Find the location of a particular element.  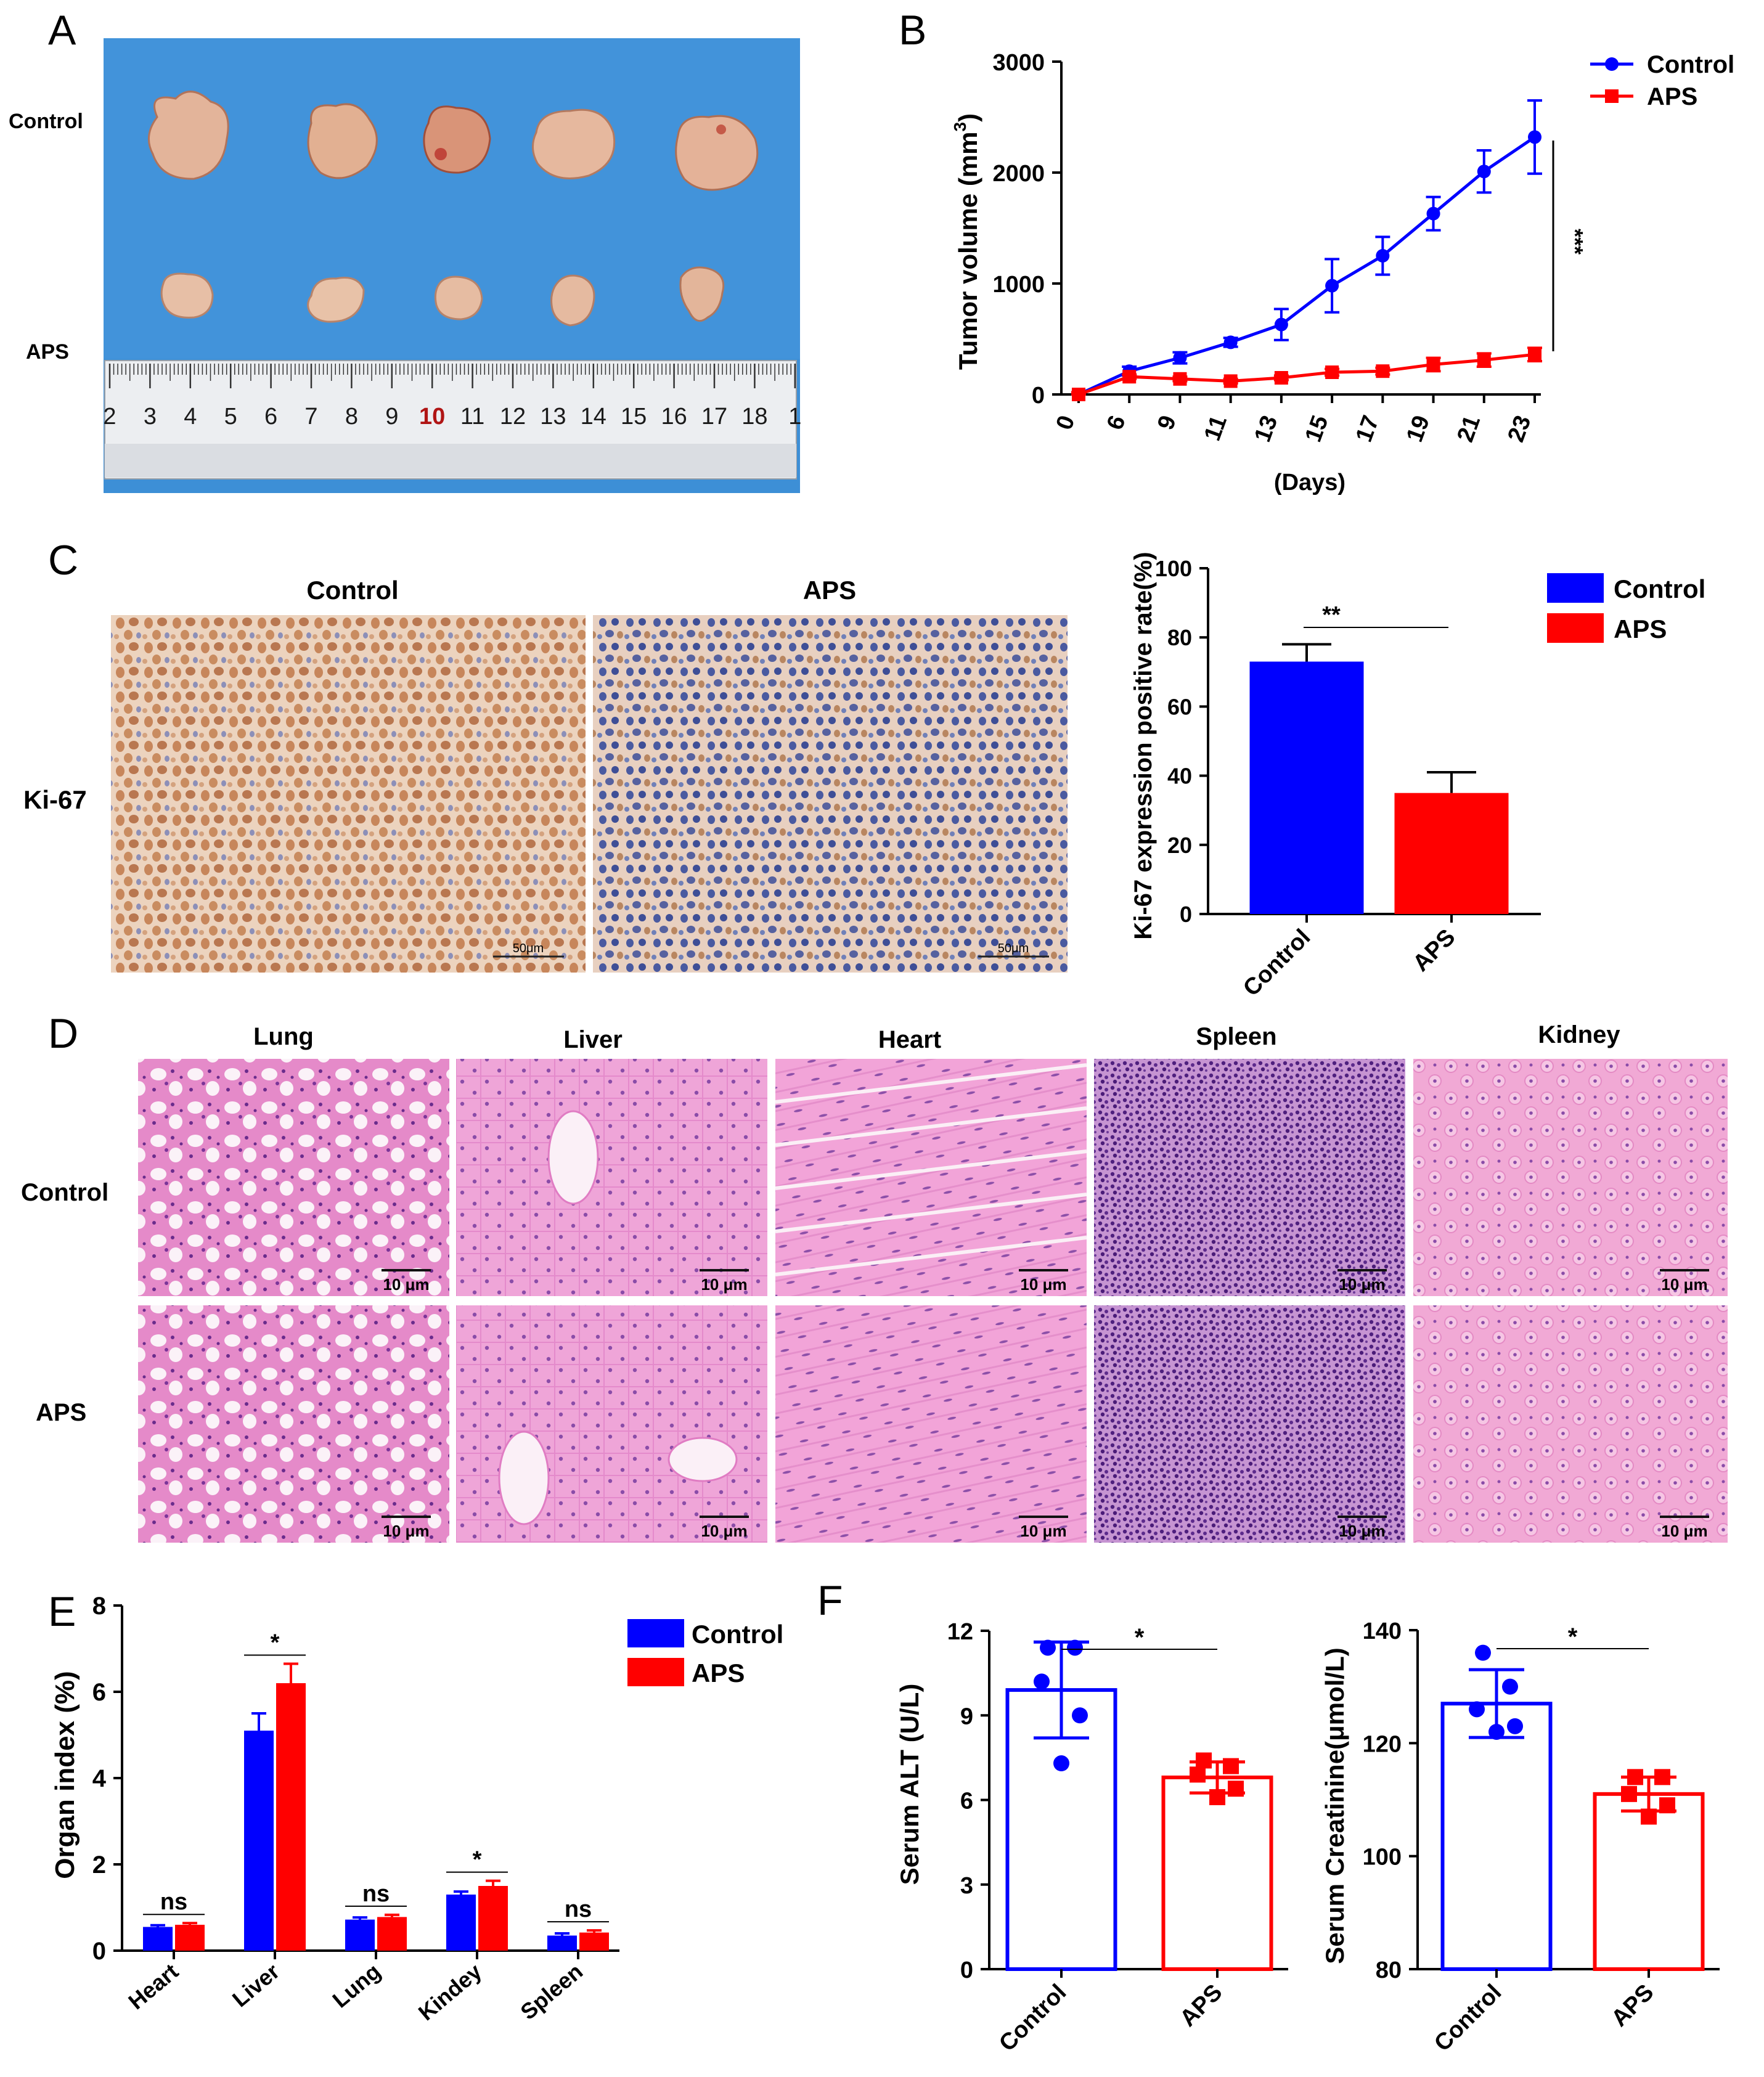

ruler-number: 8 is located at coordinates (351, 417).